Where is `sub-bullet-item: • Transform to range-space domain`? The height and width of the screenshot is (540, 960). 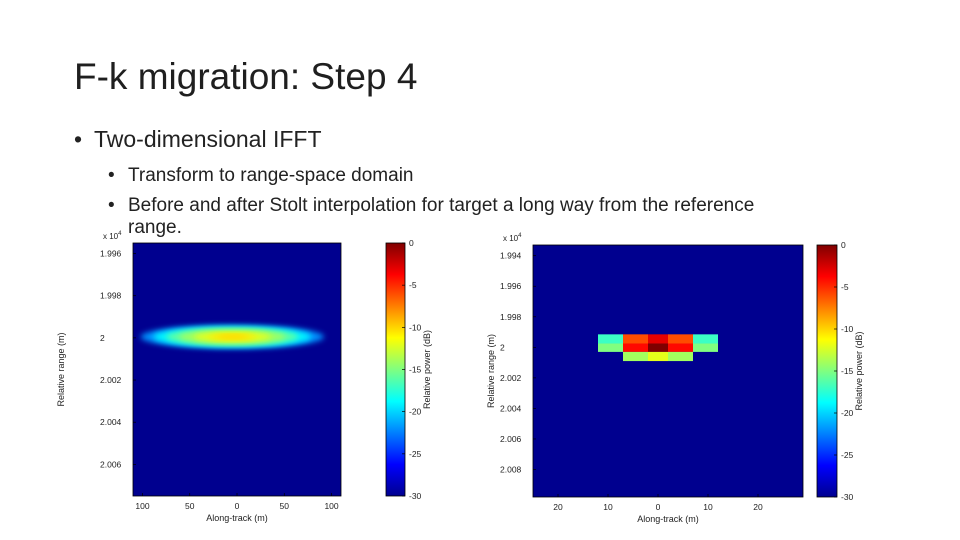
sub-bullet-item: • Transform to range-space domain is located at coordinates (260, 176).